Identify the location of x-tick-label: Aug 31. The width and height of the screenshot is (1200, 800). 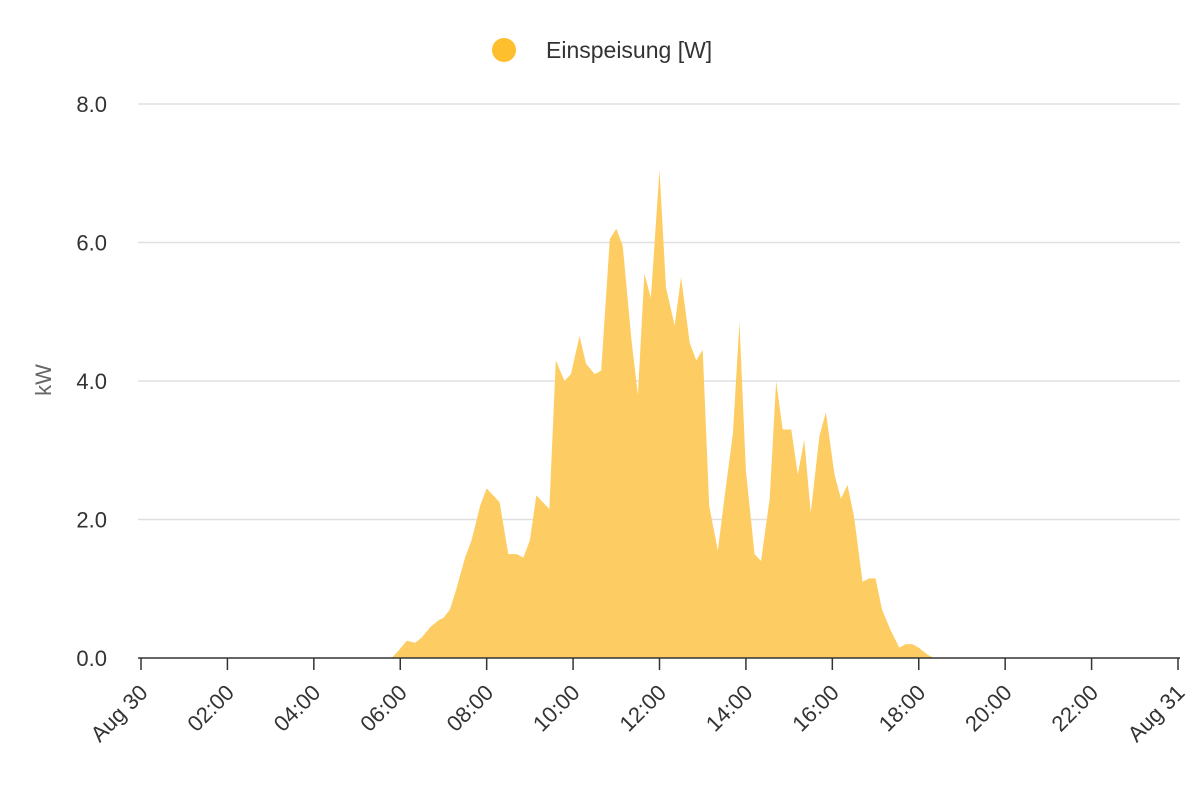
(1156, 713).